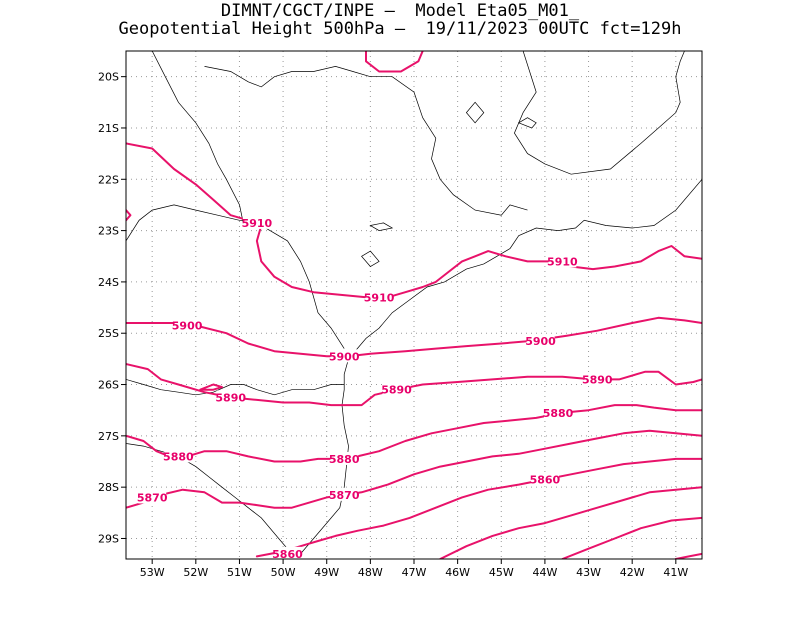 This screenshot has height=618, width=800. What do you see at coordinates (414, 572) in the screenshot?
I see `x-tick-label: 47W` at bounding box center [414, 572].